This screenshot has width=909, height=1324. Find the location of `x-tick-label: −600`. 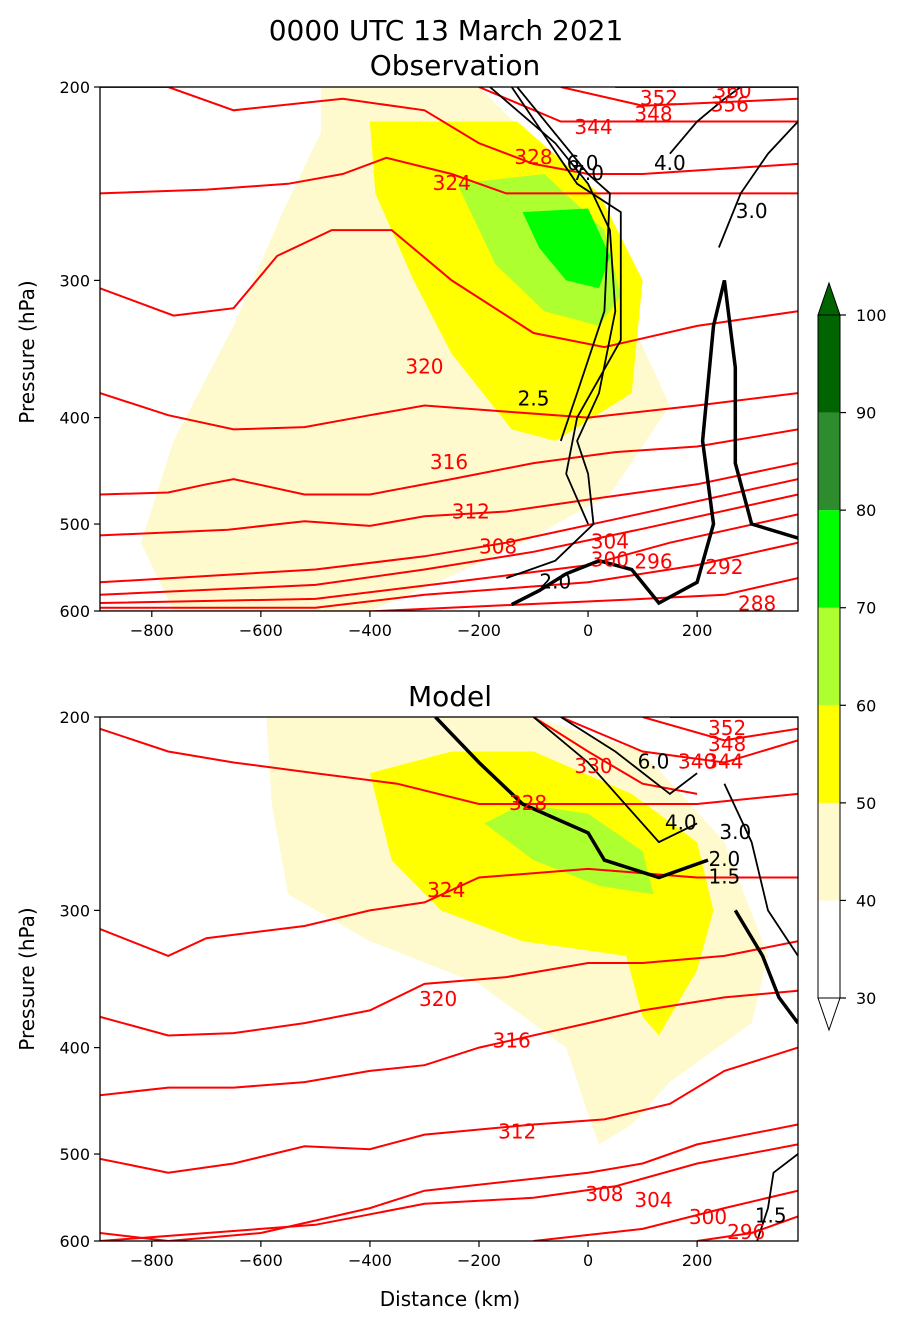

x-tick-label: −600 is located at coordinates (261, 1260).